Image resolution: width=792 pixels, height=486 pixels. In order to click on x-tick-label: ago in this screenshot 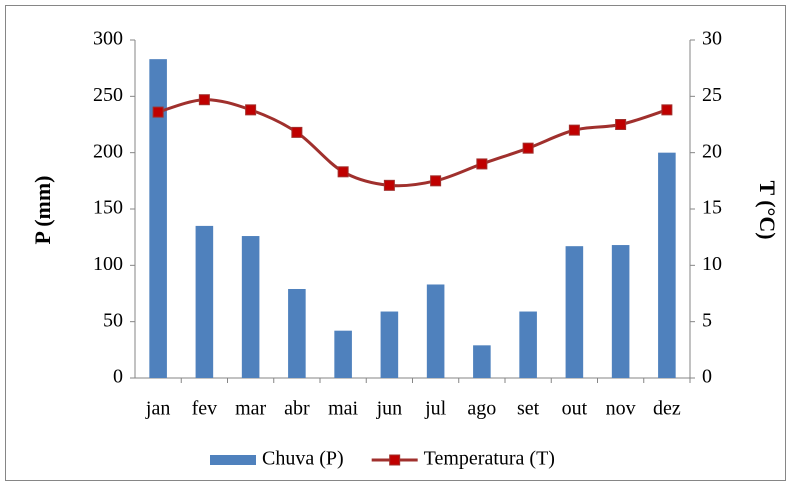, I will do `click(481, 409)`.